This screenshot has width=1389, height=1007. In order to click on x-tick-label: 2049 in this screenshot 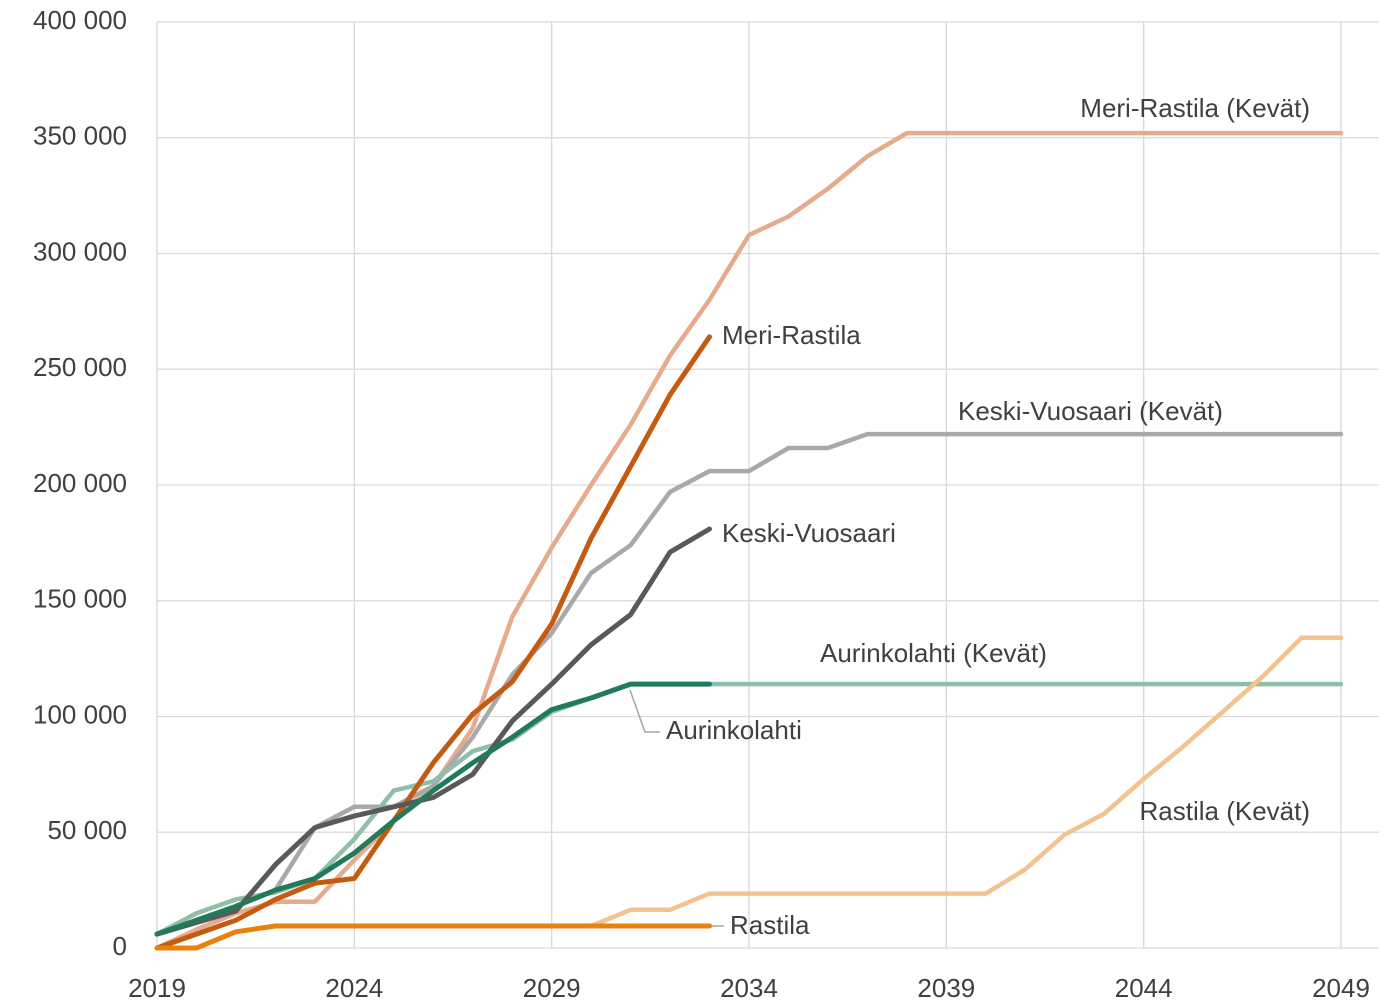, I will do `click(1341, 987)`.